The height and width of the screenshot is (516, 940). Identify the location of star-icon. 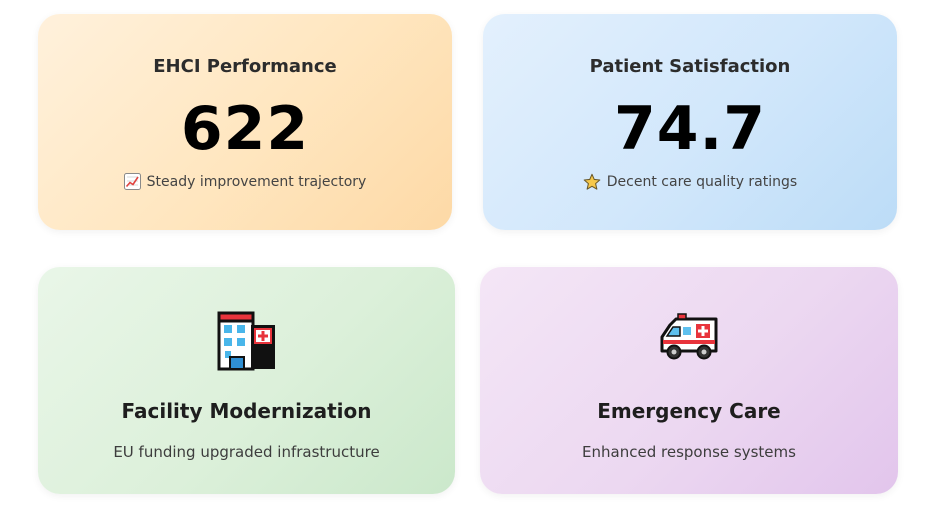
(592, 182).